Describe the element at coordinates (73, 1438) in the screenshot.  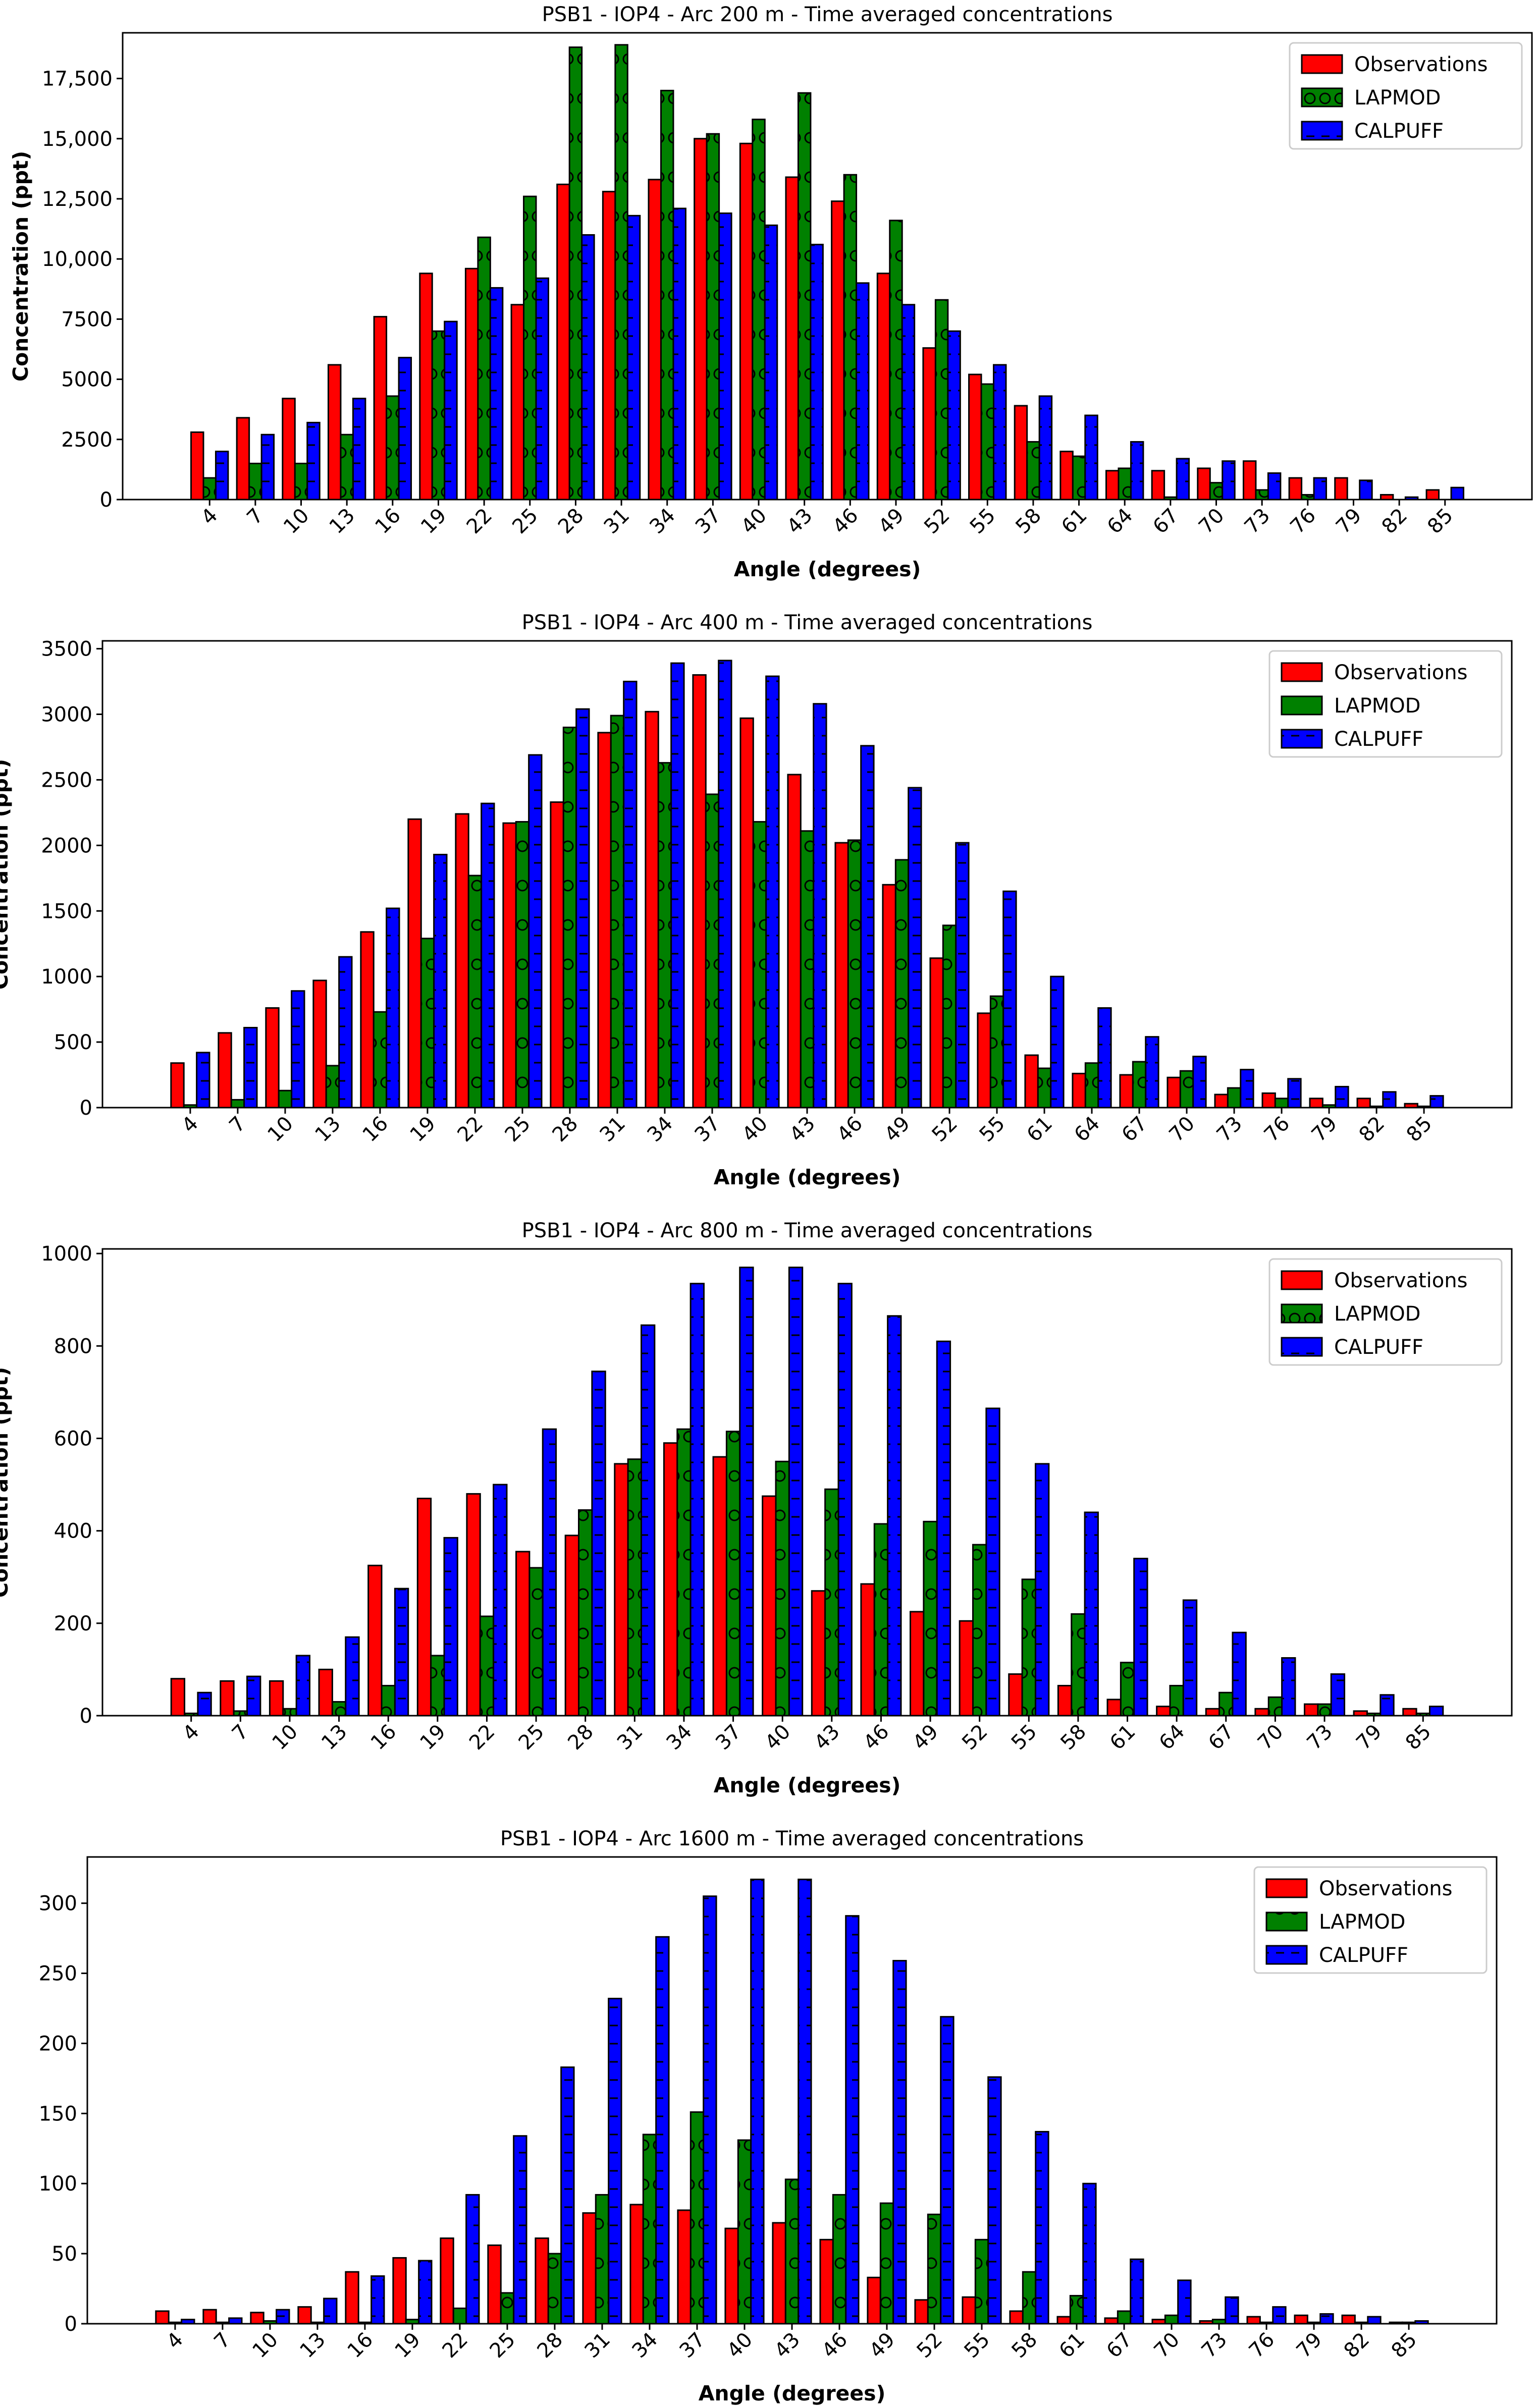
I see `y-tick-label: 600` at that location.